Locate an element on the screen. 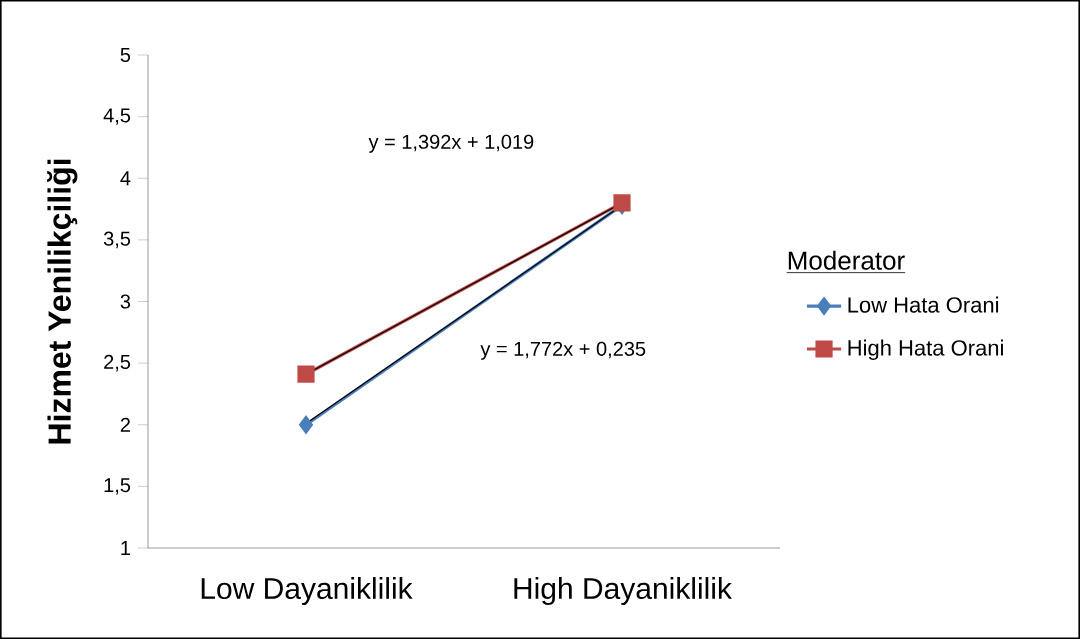 The image size is (1080, 639). y-tick-label: 2 is located at coordinates (125, 424).